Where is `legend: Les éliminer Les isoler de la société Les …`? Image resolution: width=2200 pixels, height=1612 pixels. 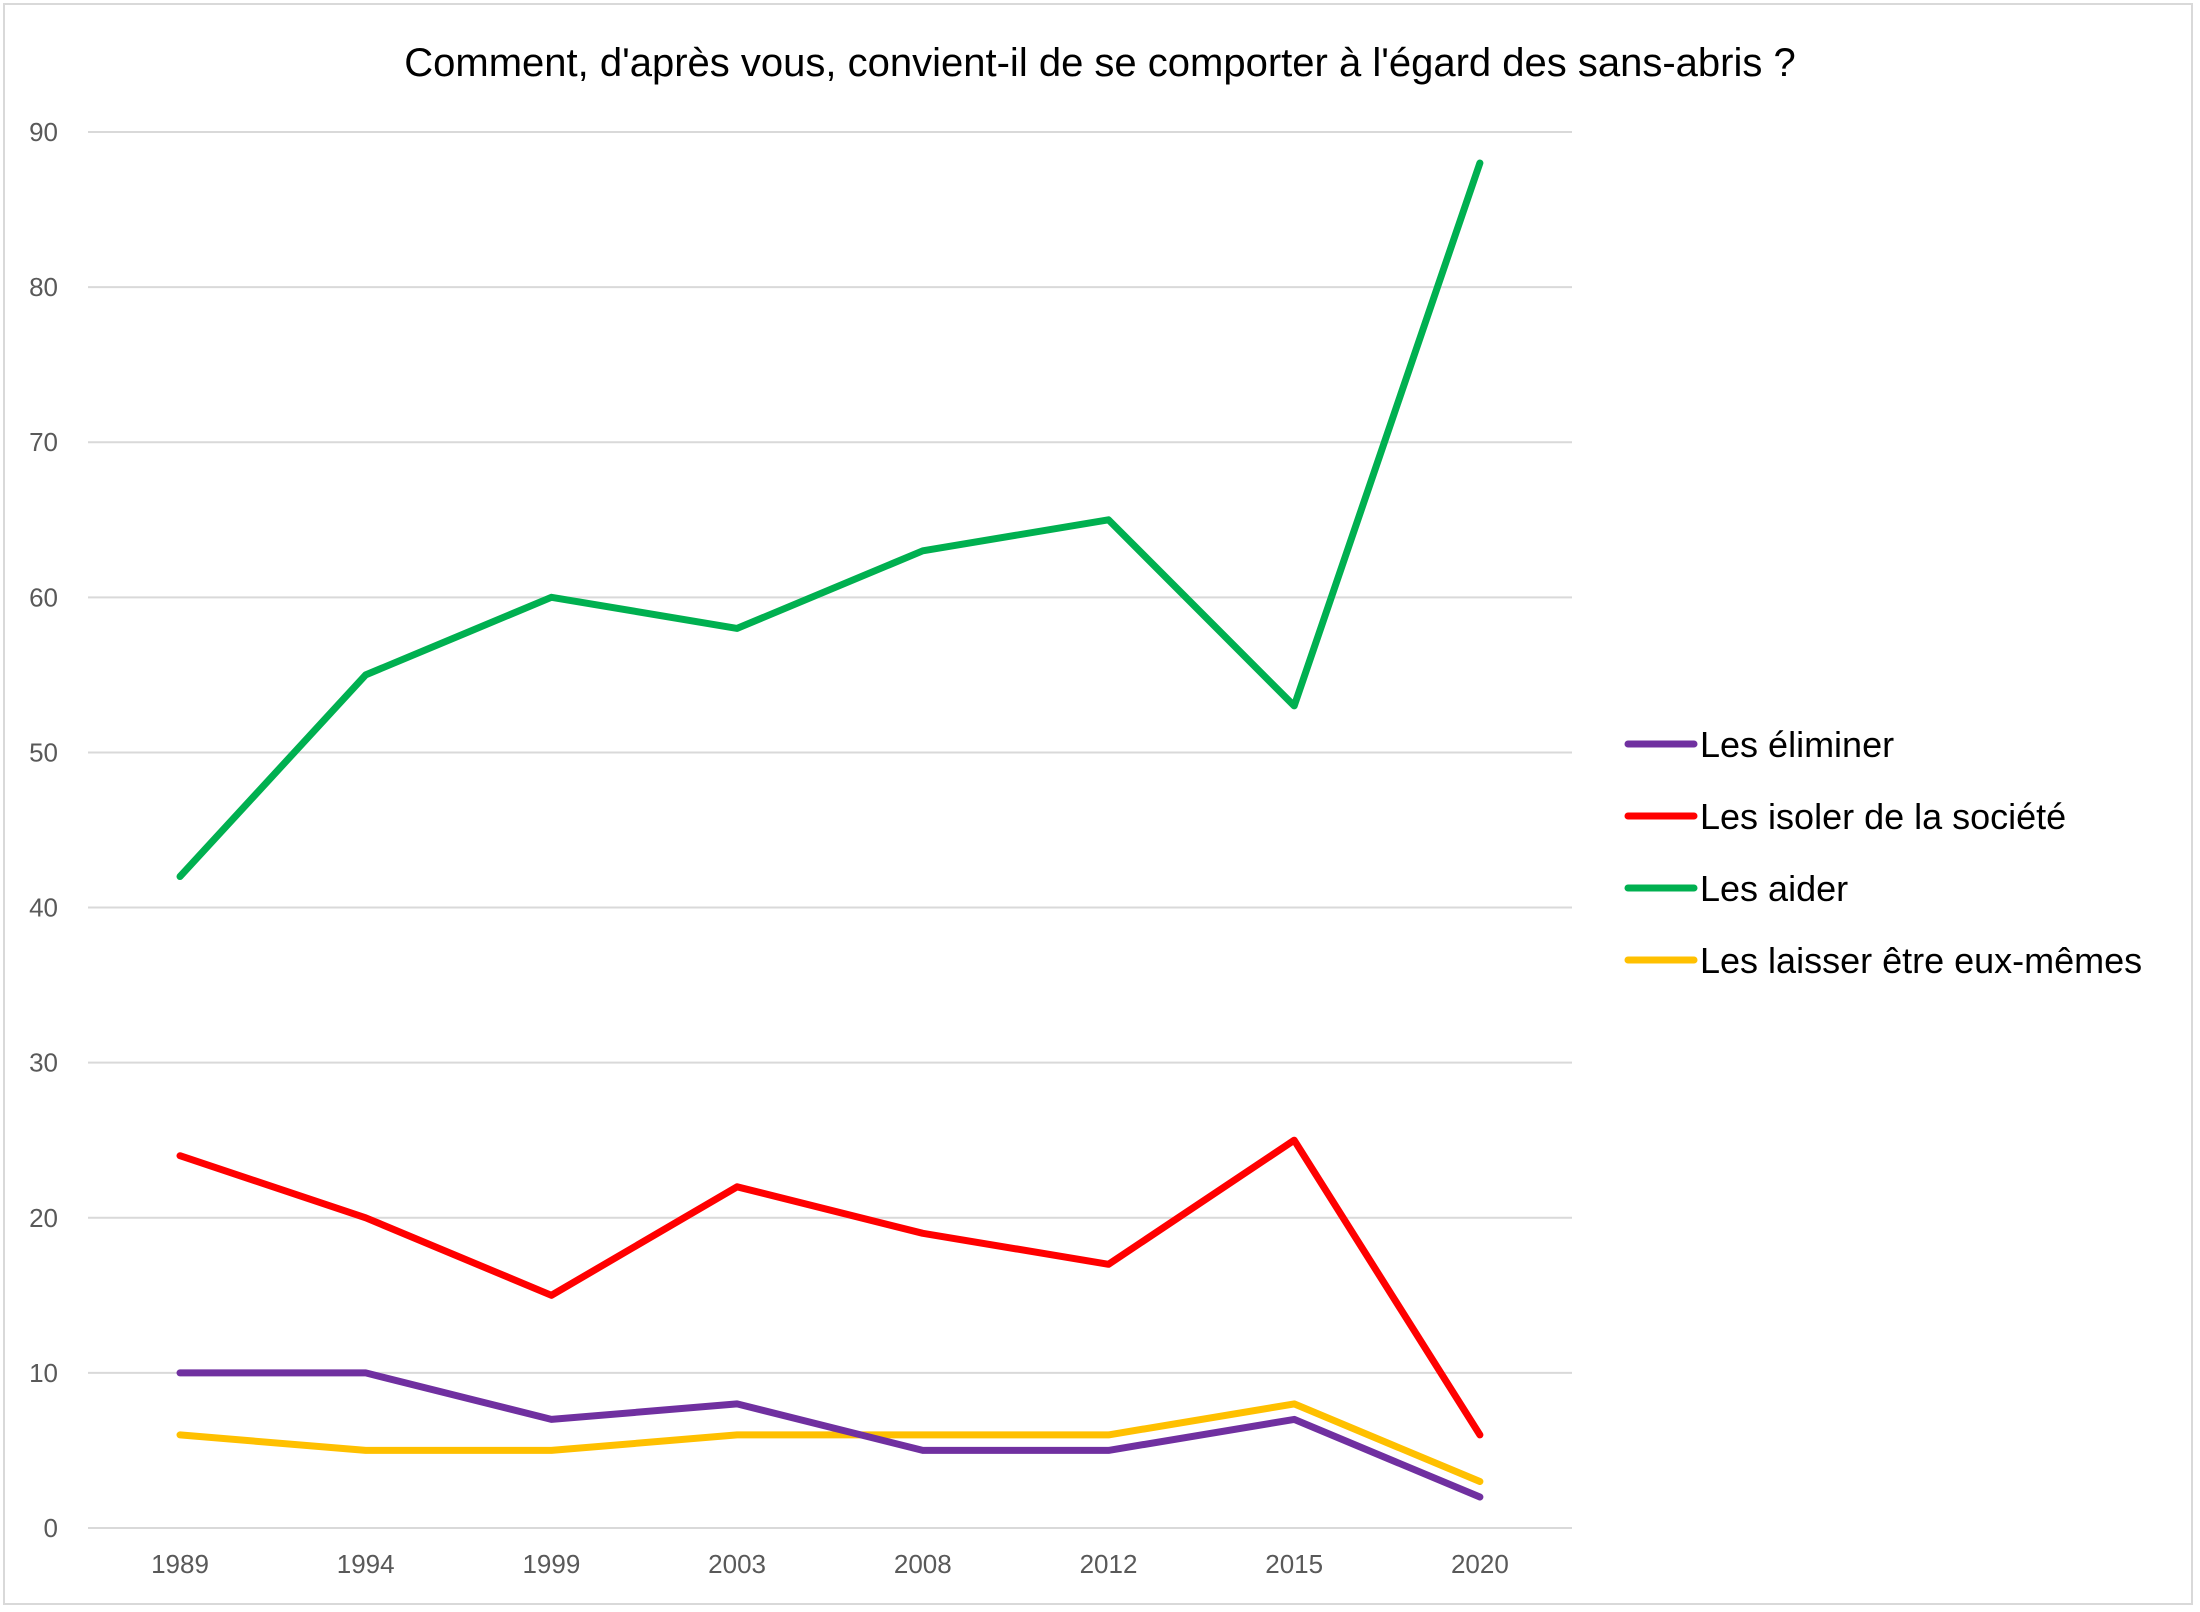
legend: Les éliminer Les isoler de la société Les … is located at coordinates (1883, 852).